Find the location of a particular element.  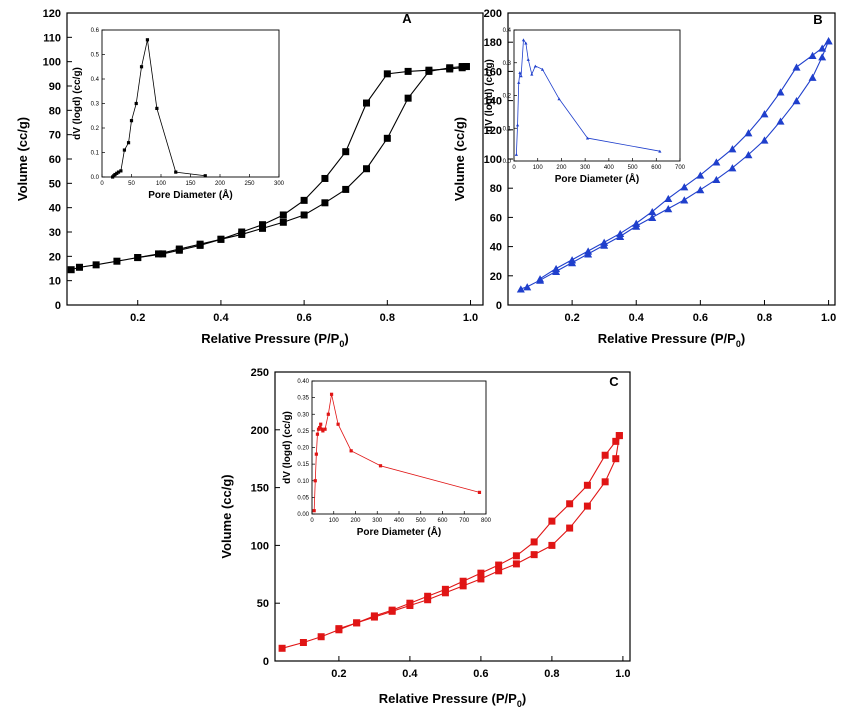

inset-y-tick-label: 0.20 is located at coordinates (303, 449).